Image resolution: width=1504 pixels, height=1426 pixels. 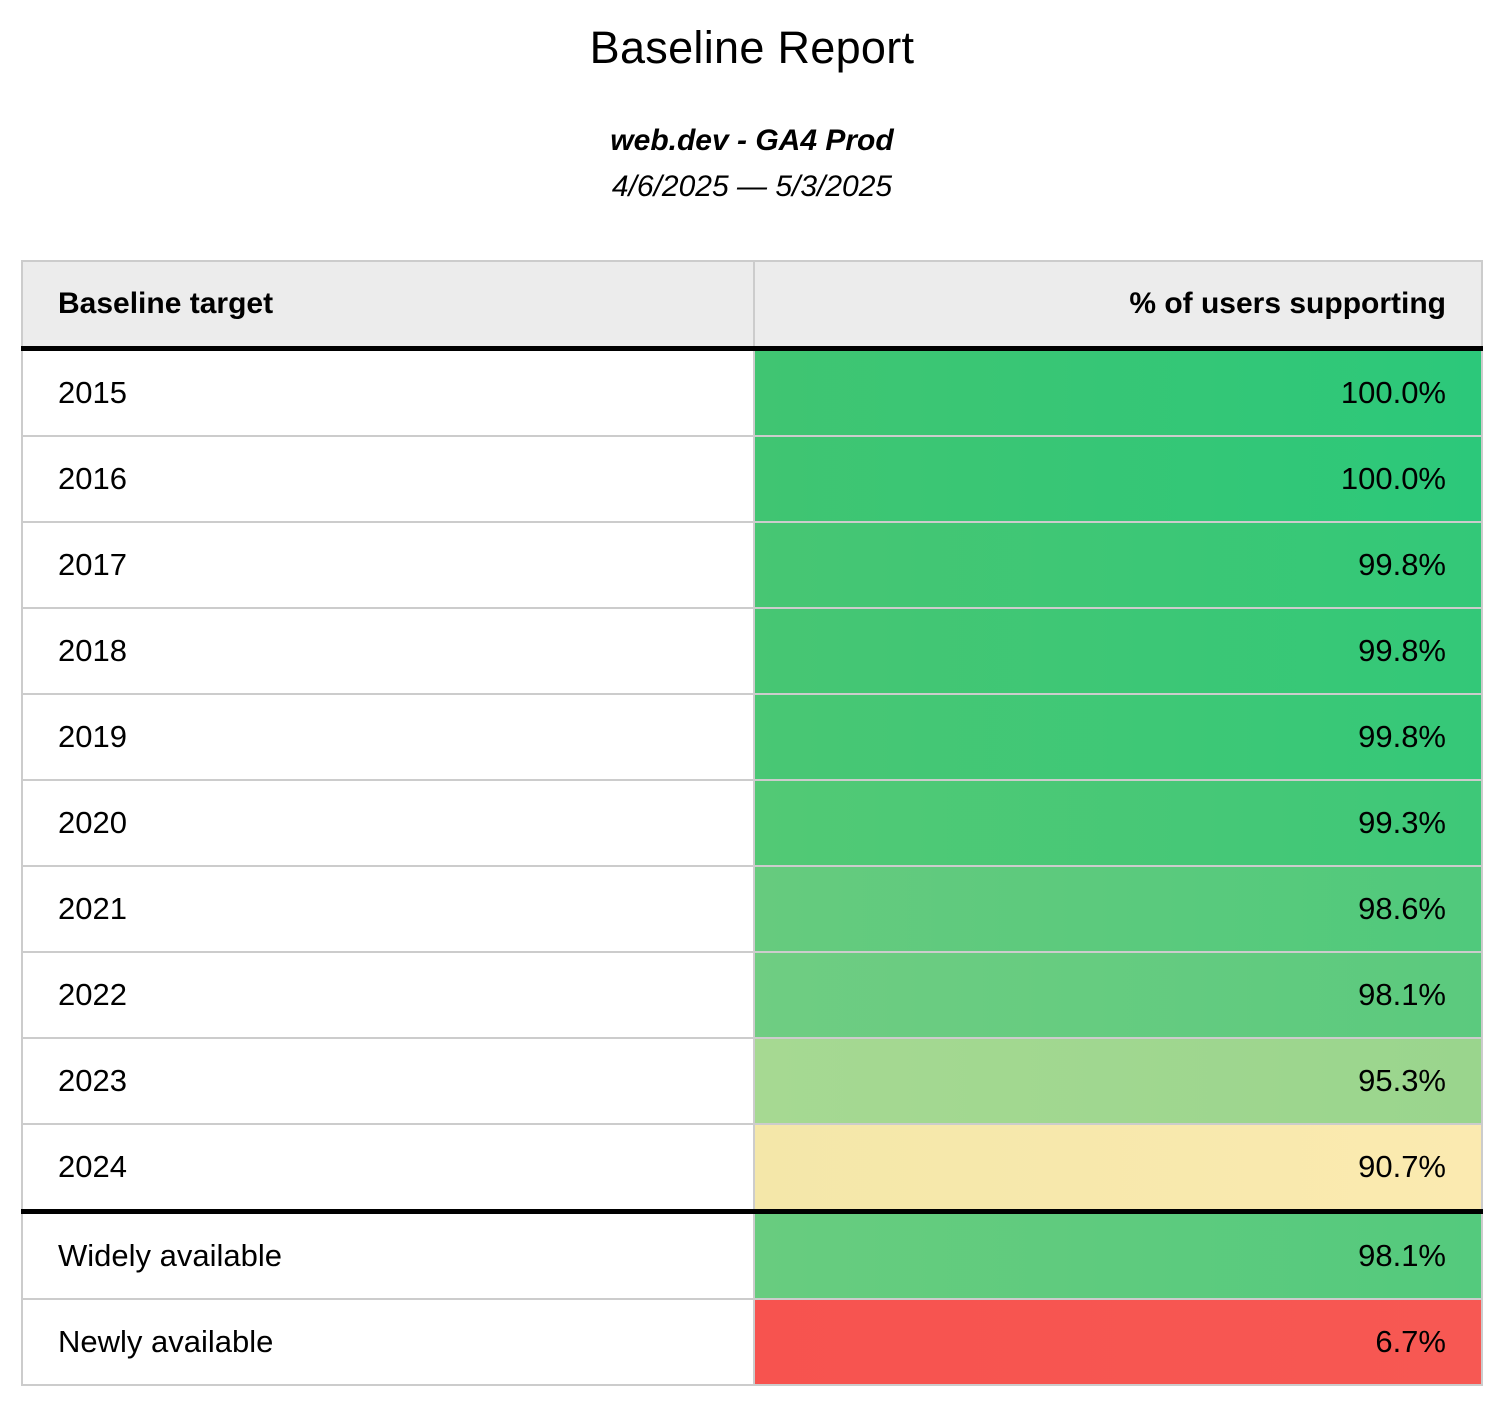 I want to click on target-cell: 2020, so click(x=388, y=823).